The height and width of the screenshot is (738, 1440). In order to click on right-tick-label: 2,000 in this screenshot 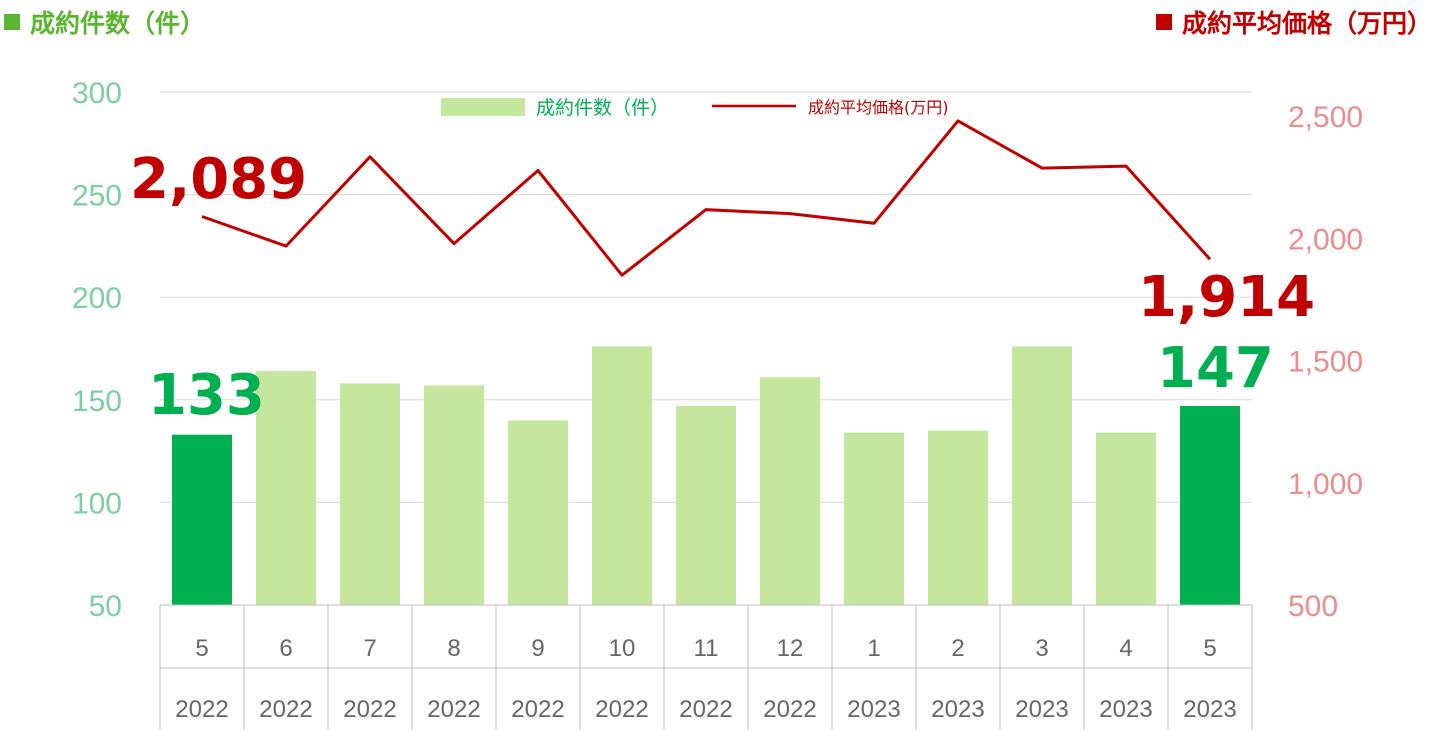, I will do `click(1325, 239)`.